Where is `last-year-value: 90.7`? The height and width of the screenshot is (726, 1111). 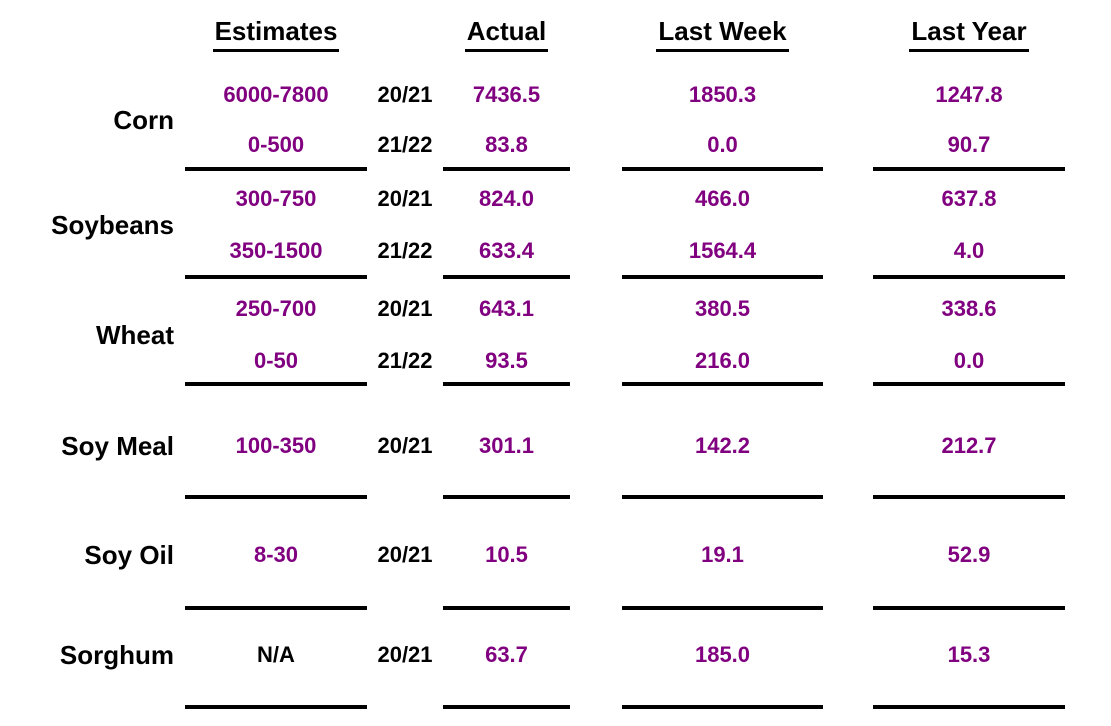 last-year-value: 90.7 is located at coordinates (969, 144).